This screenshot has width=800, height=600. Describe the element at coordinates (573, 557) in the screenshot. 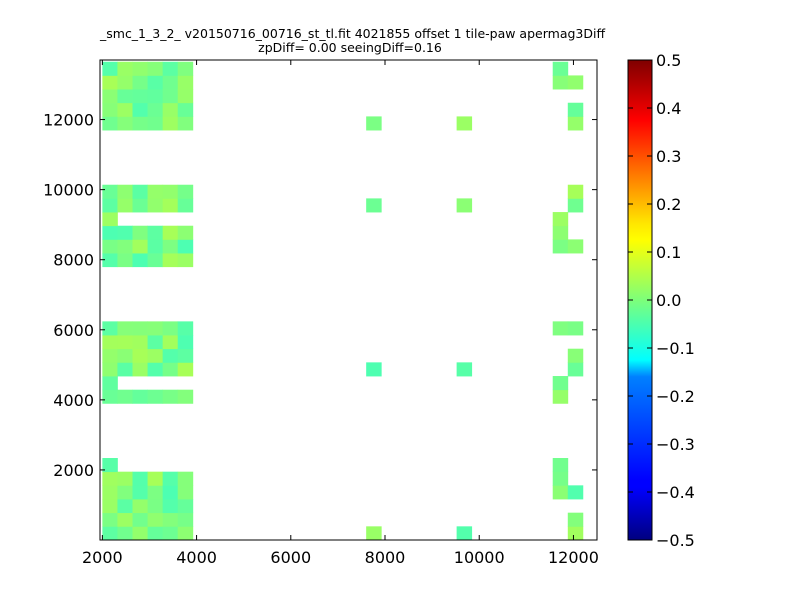

I see `x-tick-label: 12000` at that location.